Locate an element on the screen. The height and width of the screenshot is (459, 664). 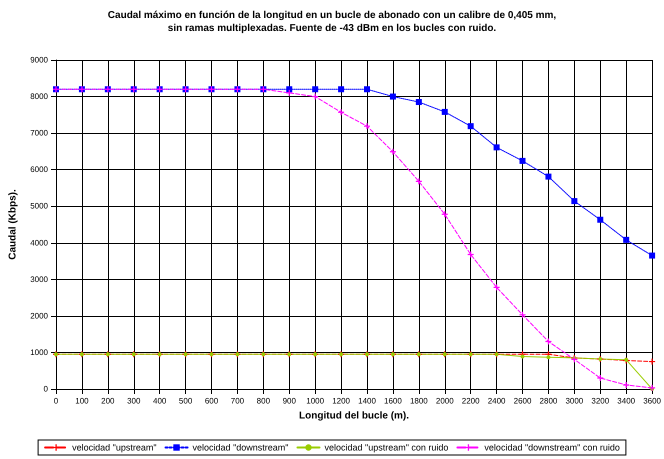
y-tick-label: 7000 is located at coordinates (39, 133).